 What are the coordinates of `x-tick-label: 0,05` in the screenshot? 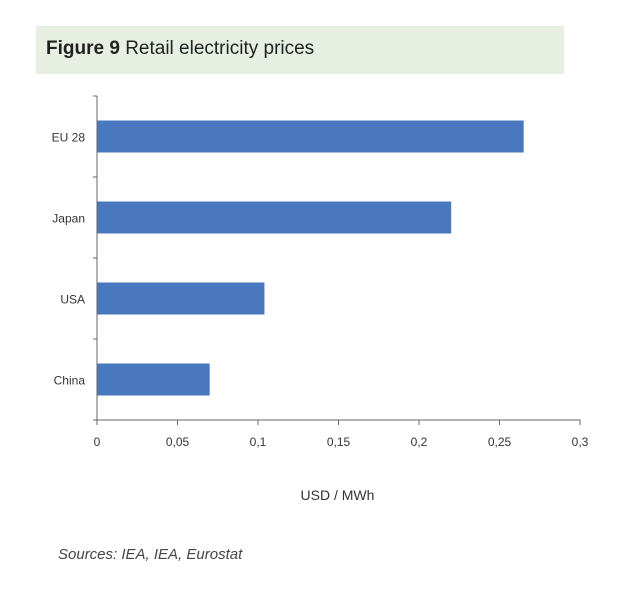 It's located at (178, 442).